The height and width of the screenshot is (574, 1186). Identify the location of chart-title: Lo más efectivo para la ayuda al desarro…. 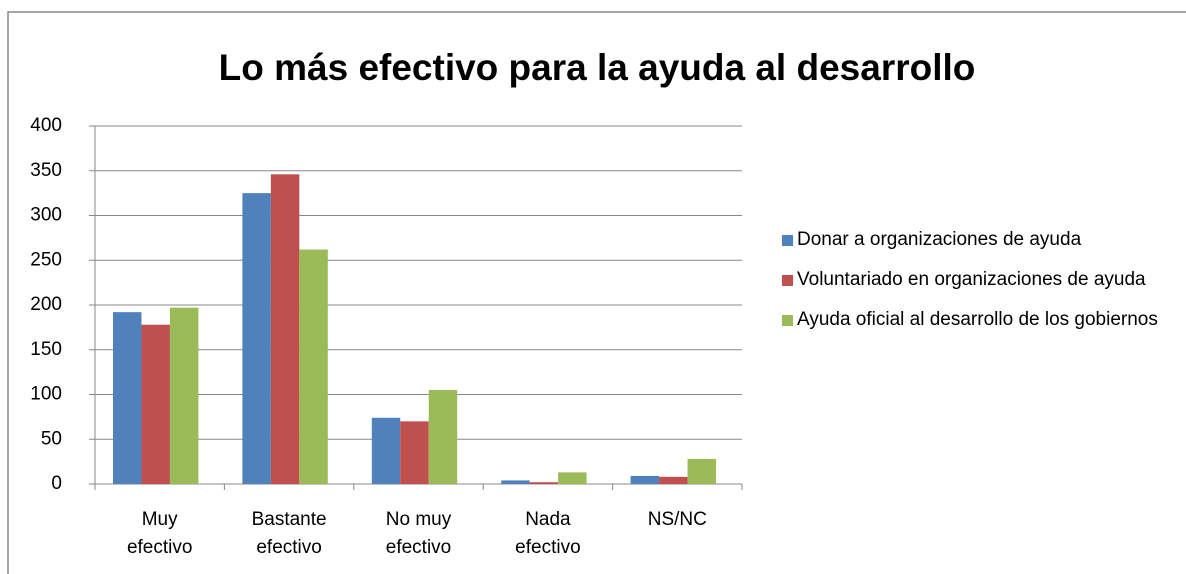
(597, 67).